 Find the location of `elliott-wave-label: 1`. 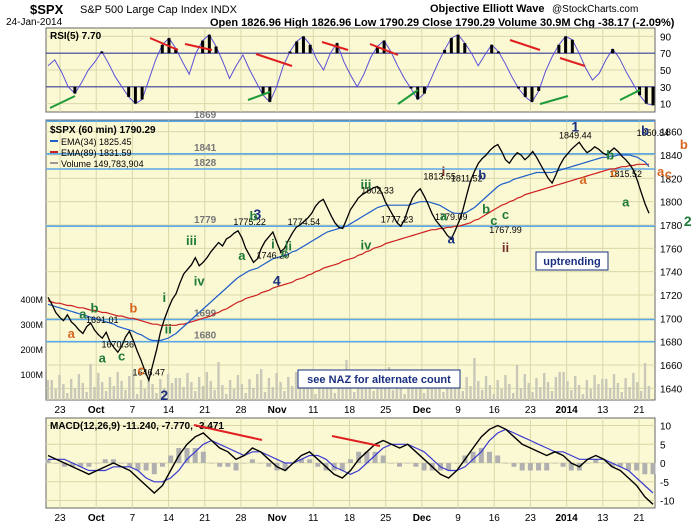

elliott-wave-label: 1 is located at coordinates (575, 127).